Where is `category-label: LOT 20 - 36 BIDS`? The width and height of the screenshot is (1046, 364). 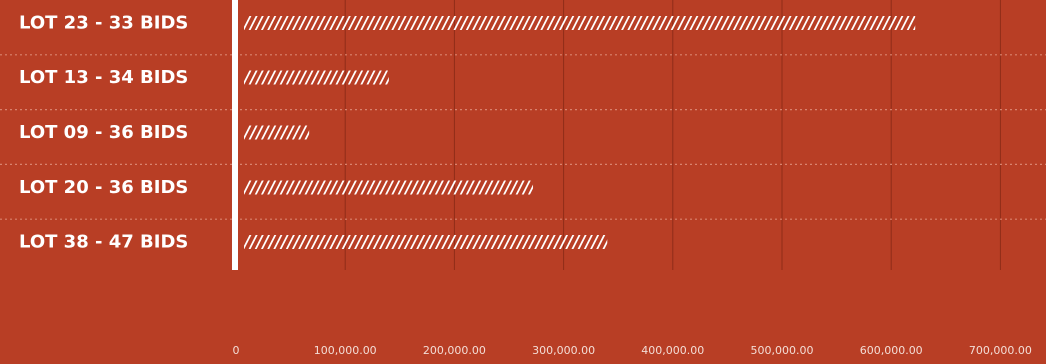
category-label: LOT 20 - 36 BIDS is located at coordinates (103, 187).